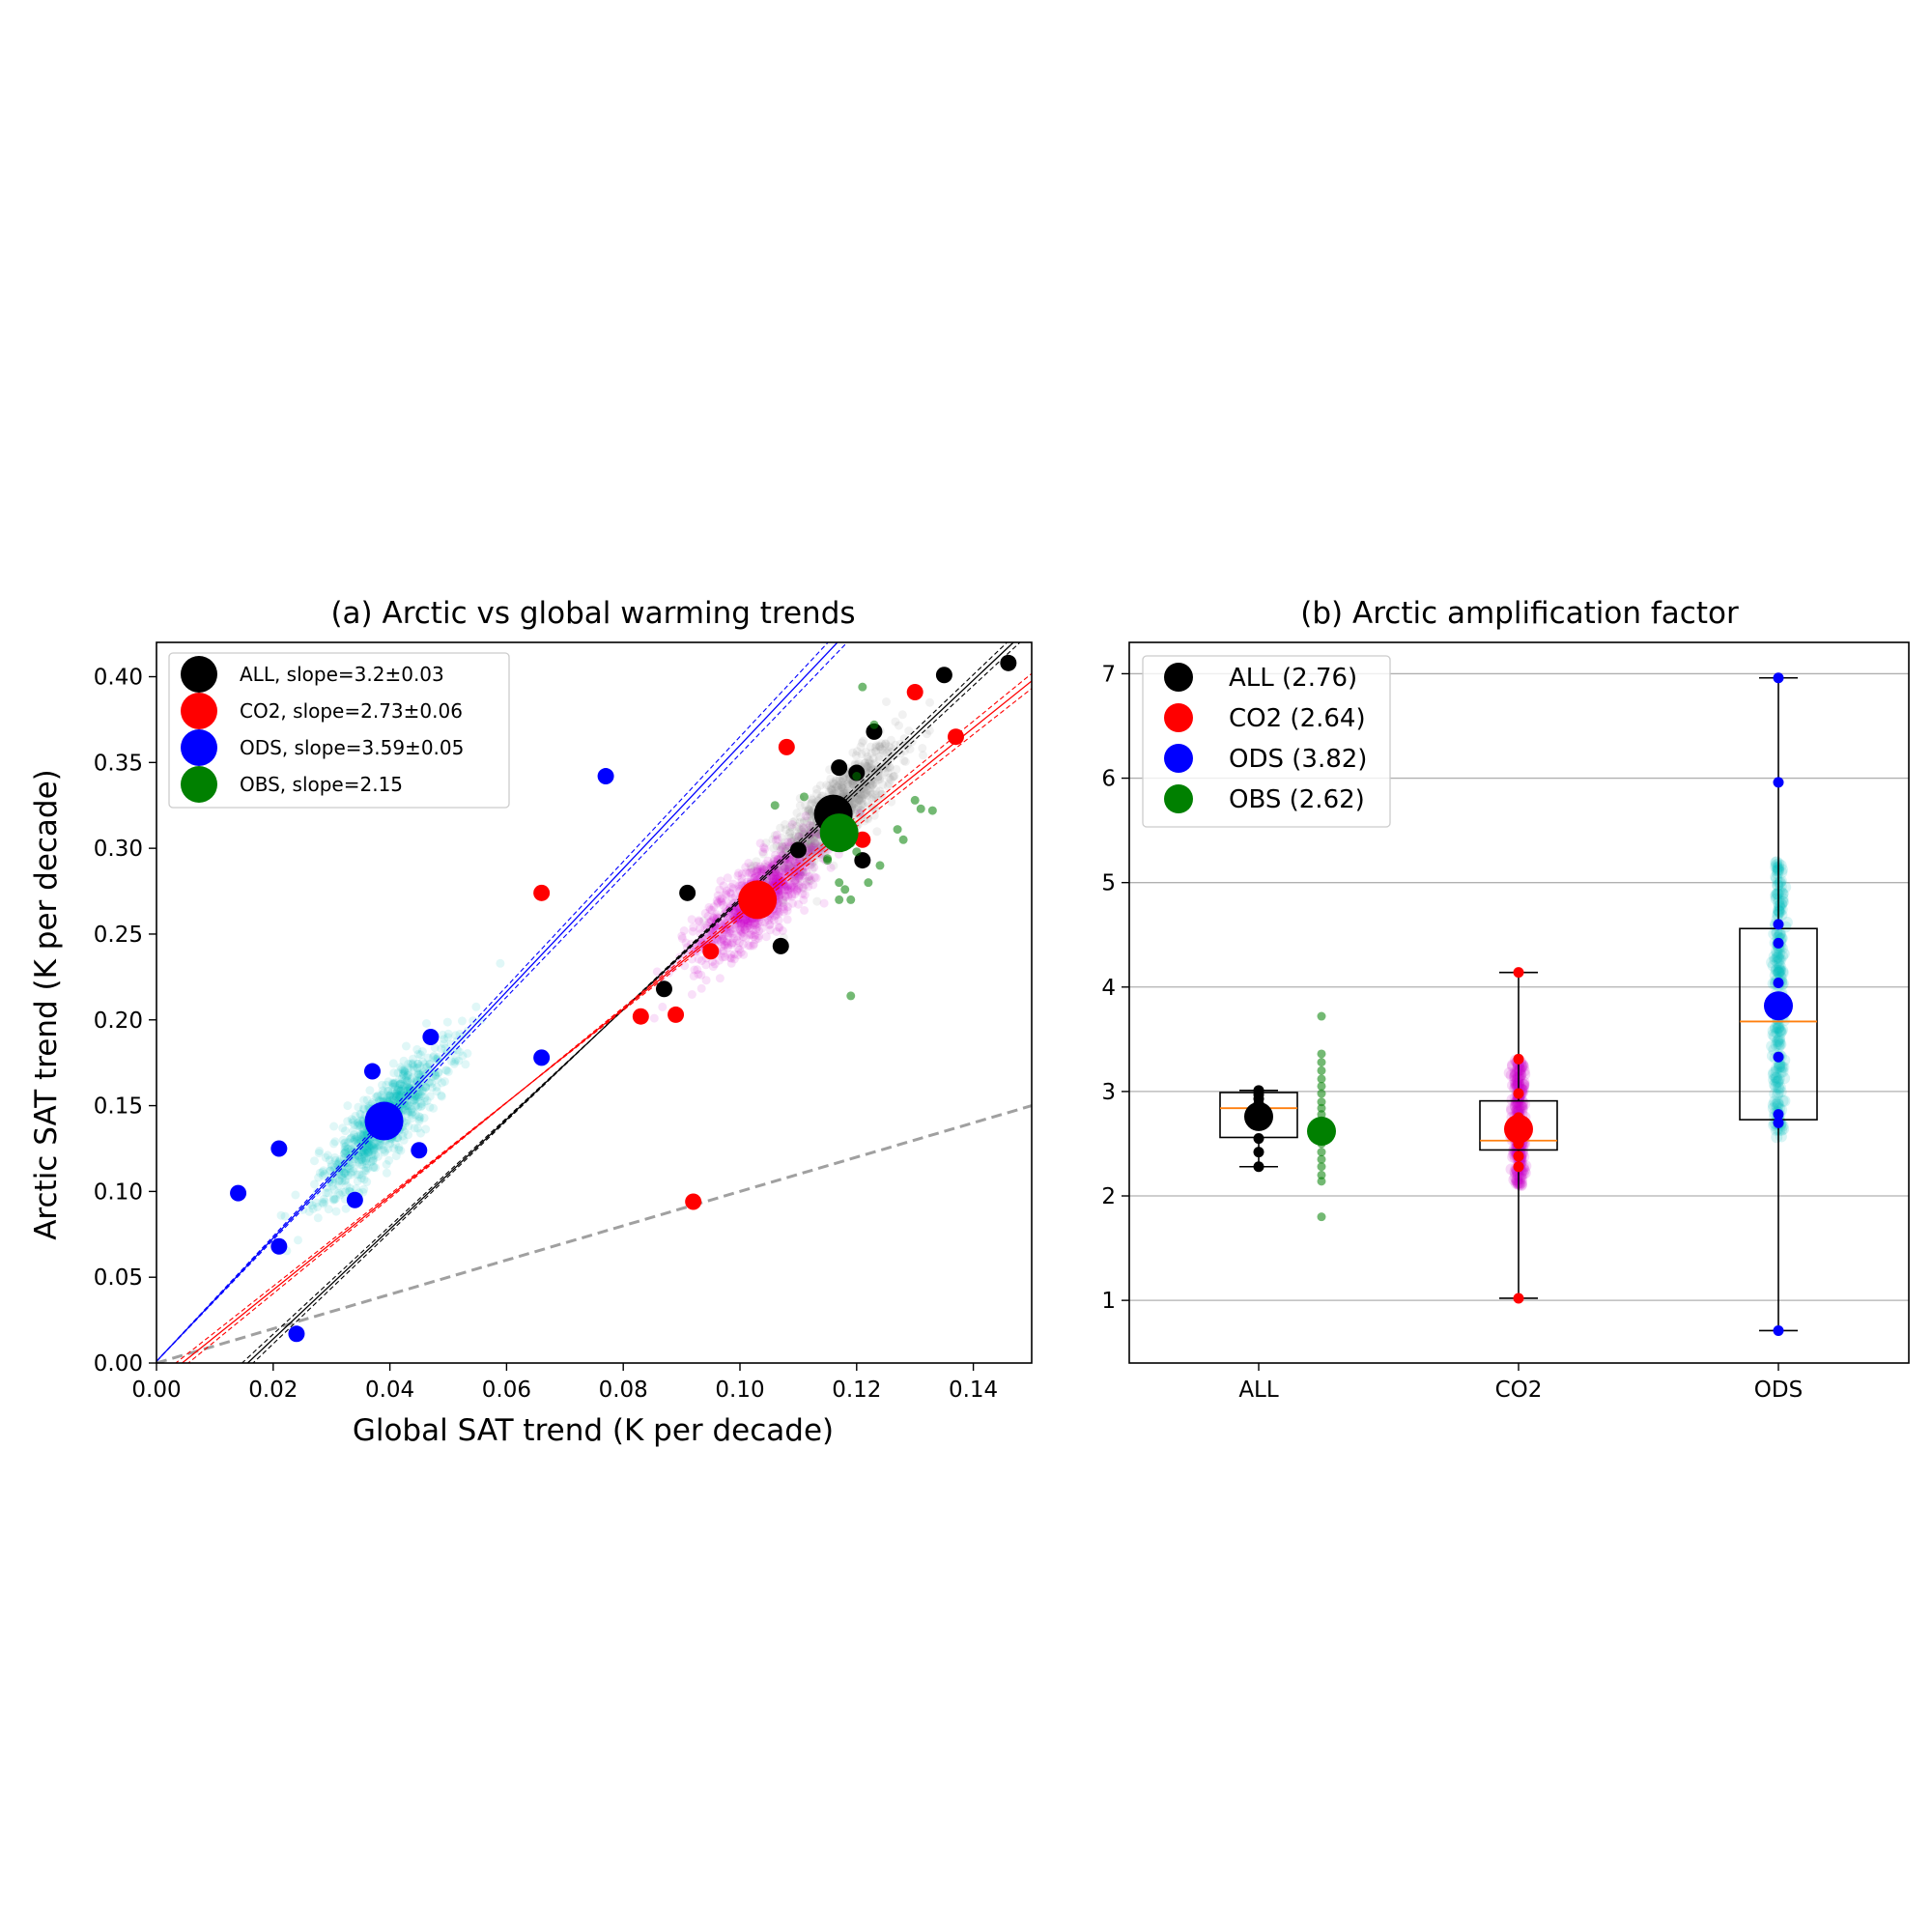 This screenshot has height=1932, width=1932. I want to click on y-tick-label: 0.30, so click(118, 849).